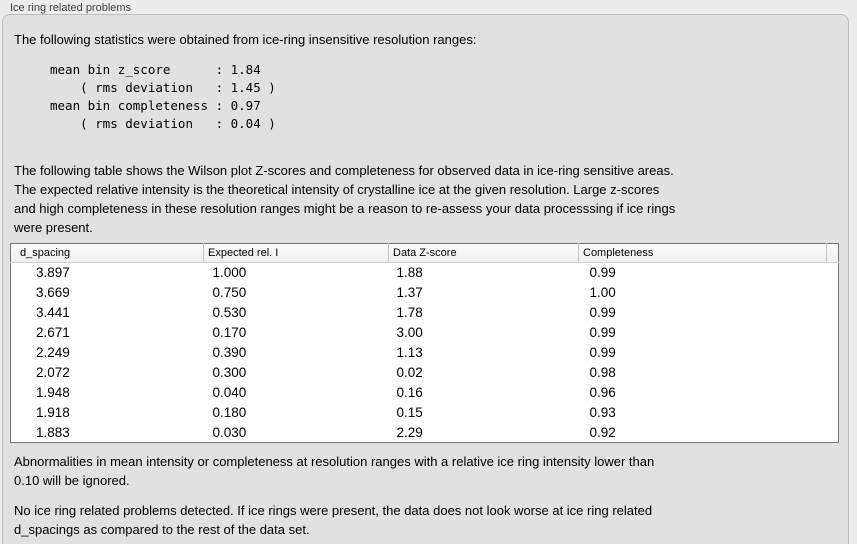 The width and height of the screenshot is (857, 544). What do you see at coordinates (71, 8) in the screenshot?
I see `groupbox-title: Ice ring related problems` at bounding box center [71, 8].